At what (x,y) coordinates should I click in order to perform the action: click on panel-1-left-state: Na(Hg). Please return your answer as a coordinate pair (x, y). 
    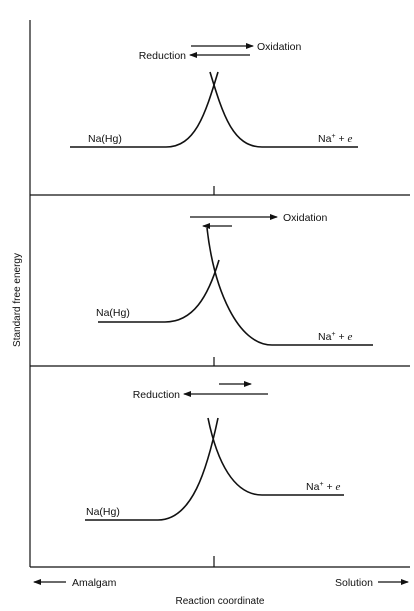
    Looking at the image, I should click on (105, 139).